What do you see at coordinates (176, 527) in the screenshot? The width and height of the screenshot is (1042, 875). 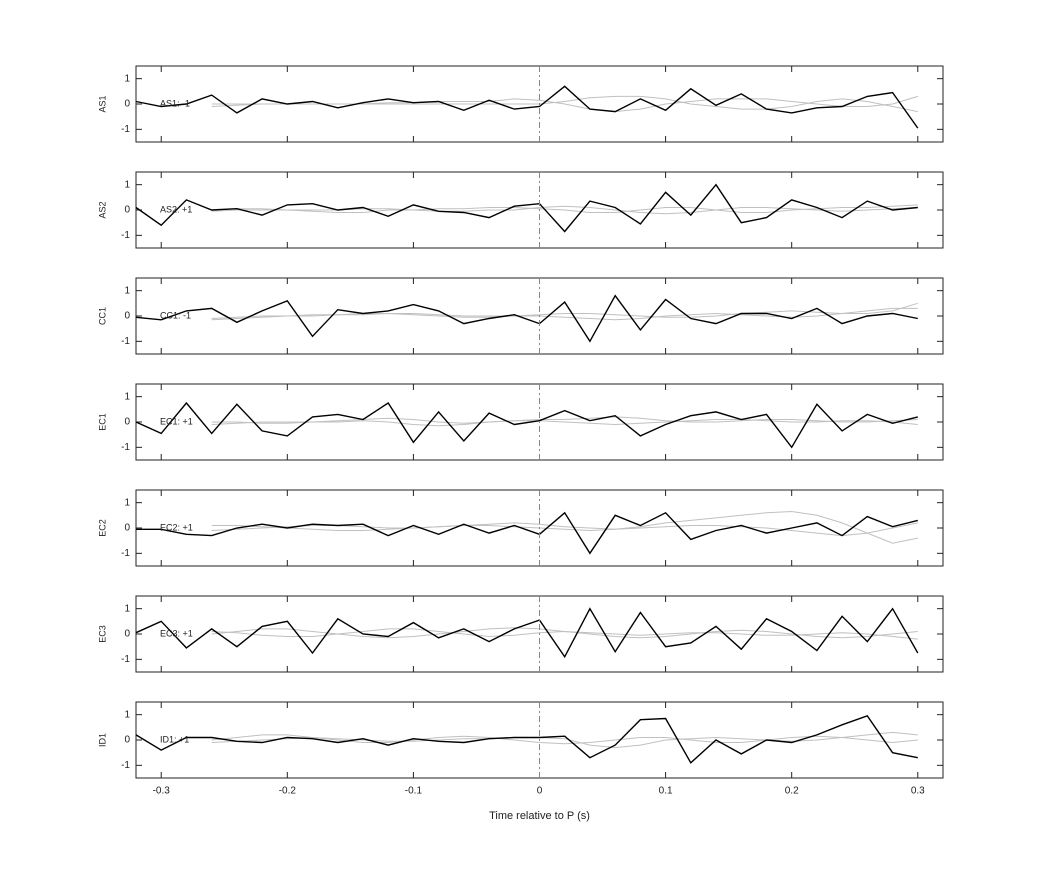 I see `annotation: EC2: +1` at bounding box center [176, 527].